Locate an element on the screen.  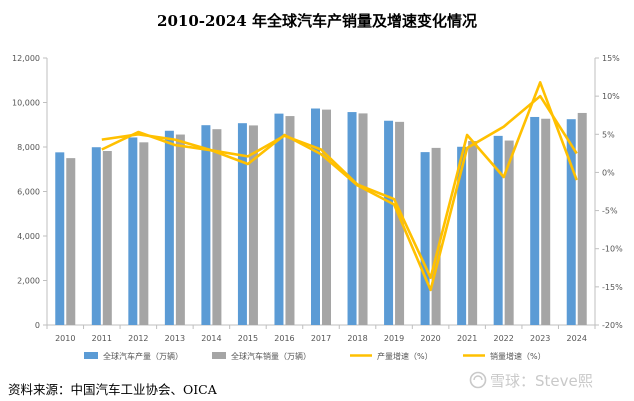
chart-title: 2010-2024 年全球汽车产销量及增速变化情况 is located at coordinates (317, 21).